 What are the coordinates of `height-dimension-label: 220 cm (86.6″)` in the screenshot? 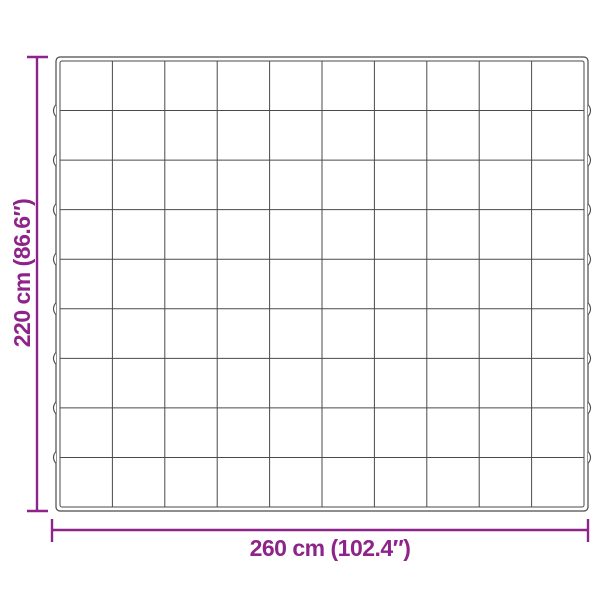 It's located at (22, 273).